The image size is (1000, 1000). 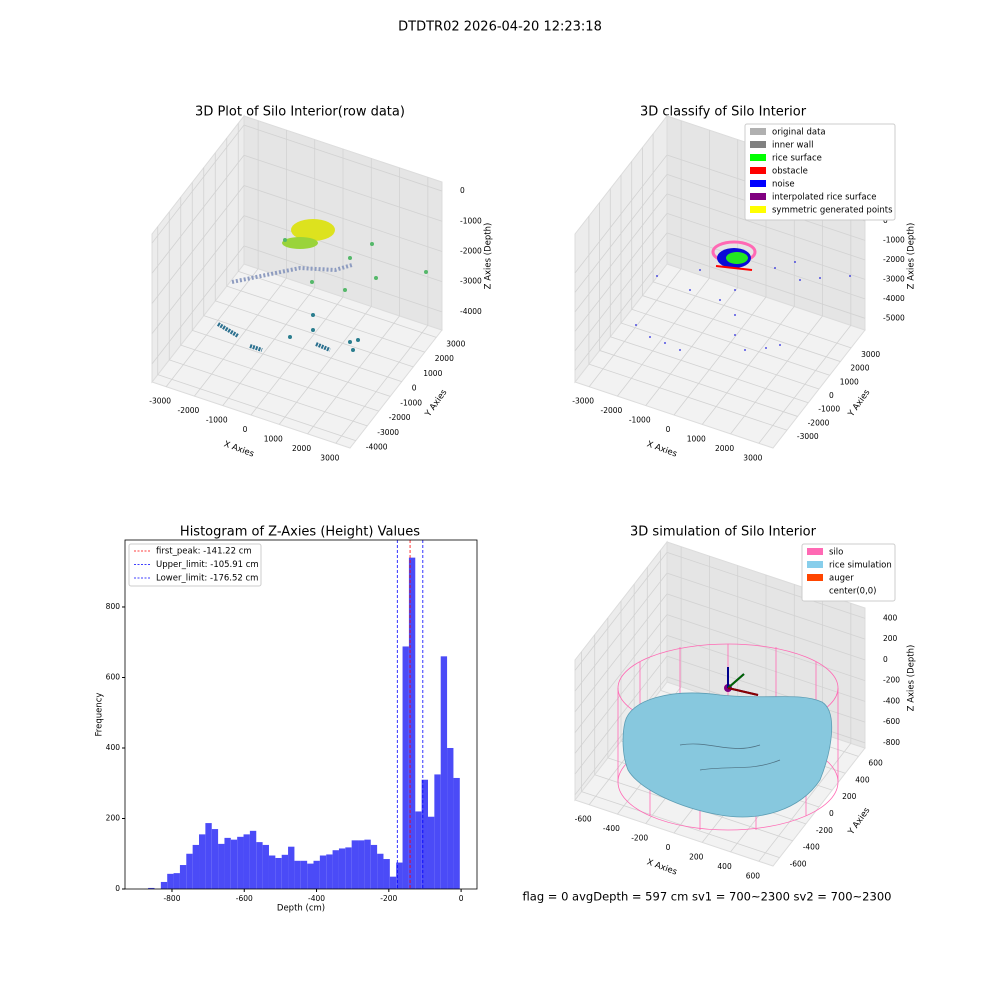 I want to click on y-tick-label: 1000, so click(x=432, y=373).